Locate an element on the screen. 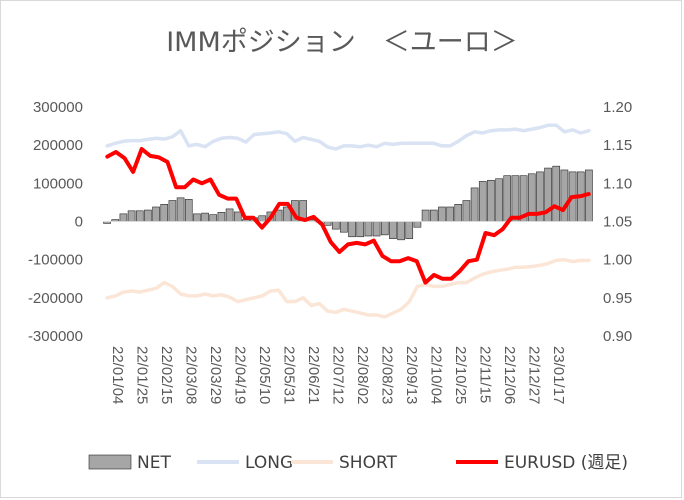 The width and height of the screenshot is (684, 500). left-tick-label: -200000 is located at coordinates (55, 298).